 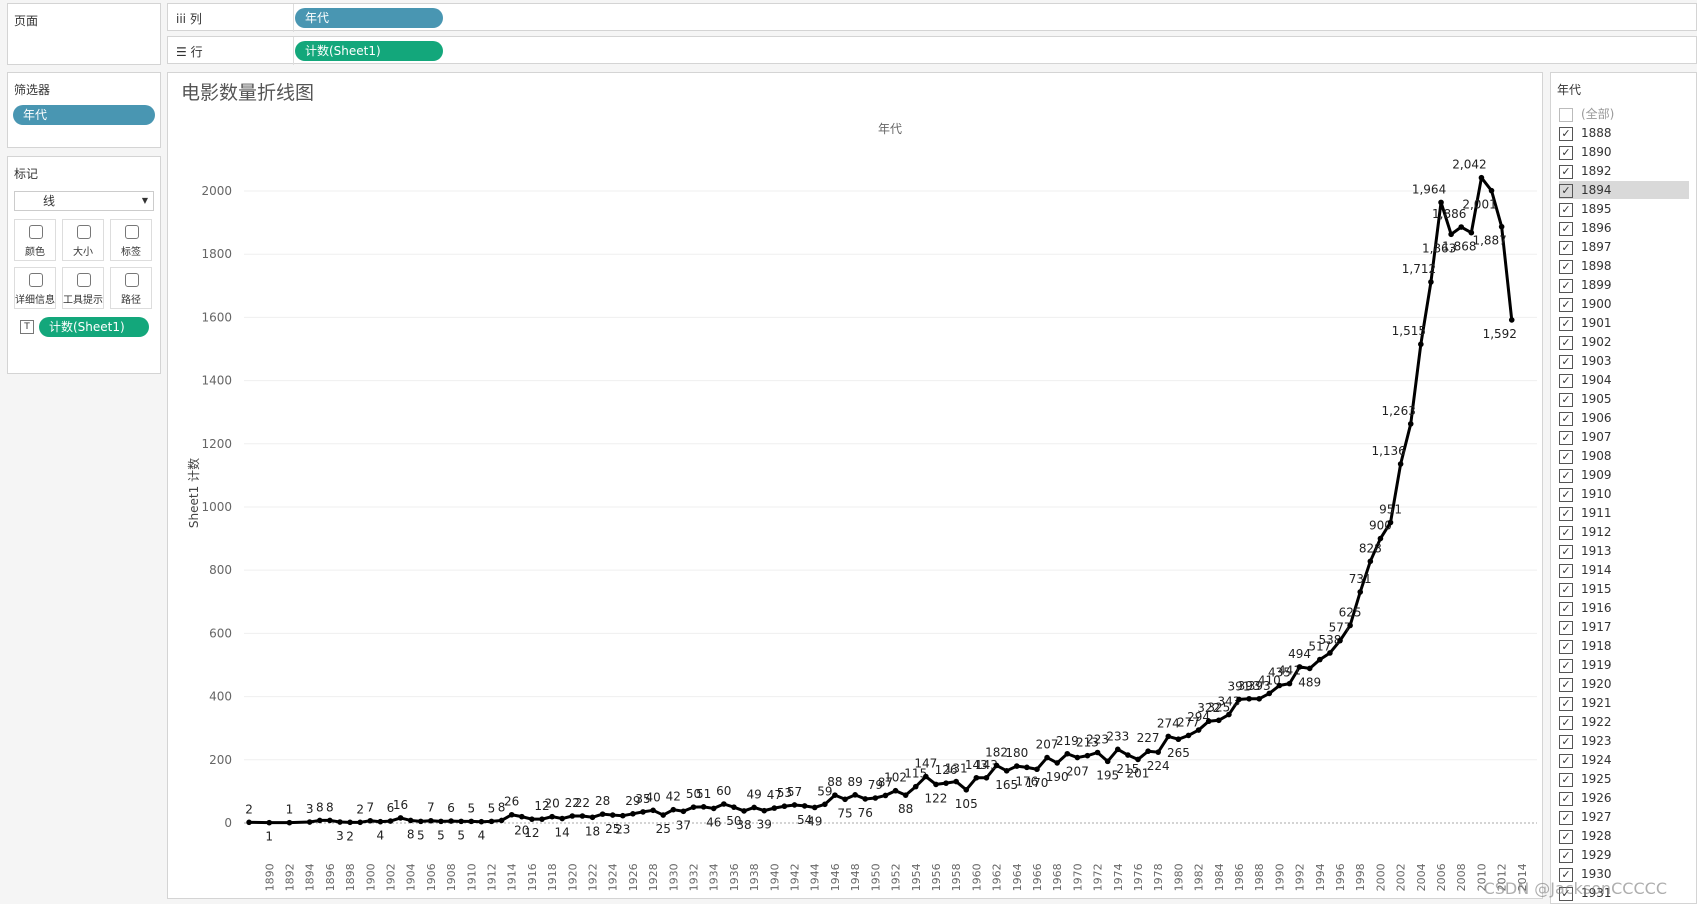 I want to click on filter-item: ✓ 1907, so click(x=1624, y=437).